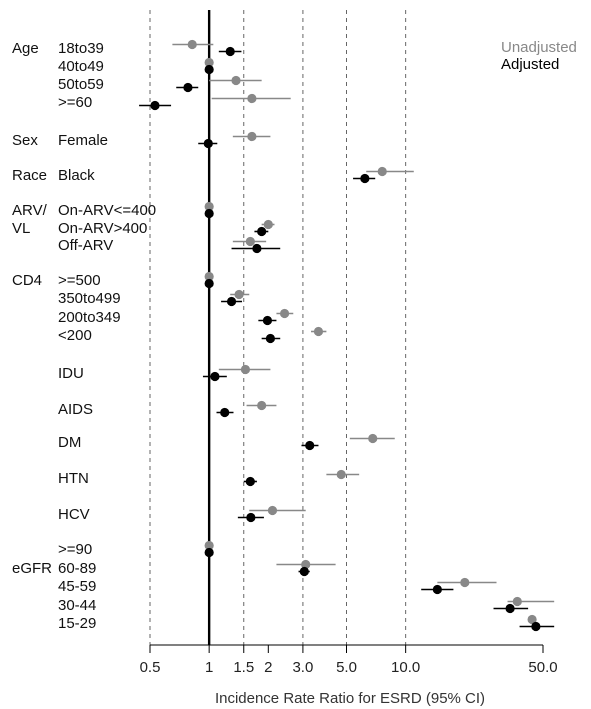 The image size is (591, 709). Describe the element at coordinates (81, 48) in the screenshot. I see `row-label: 18to39` at that location.